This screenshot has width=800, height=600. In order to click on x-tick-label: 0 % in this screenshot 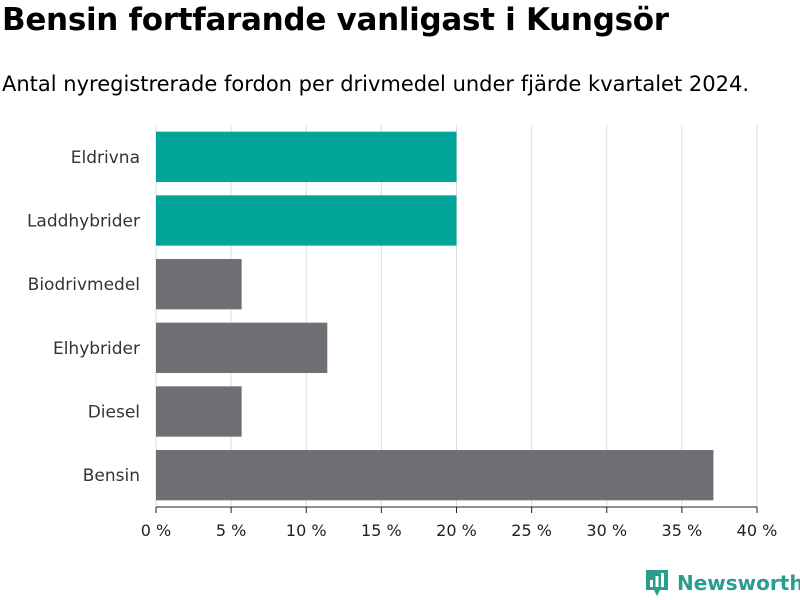, I will do `click(156, 530)`.